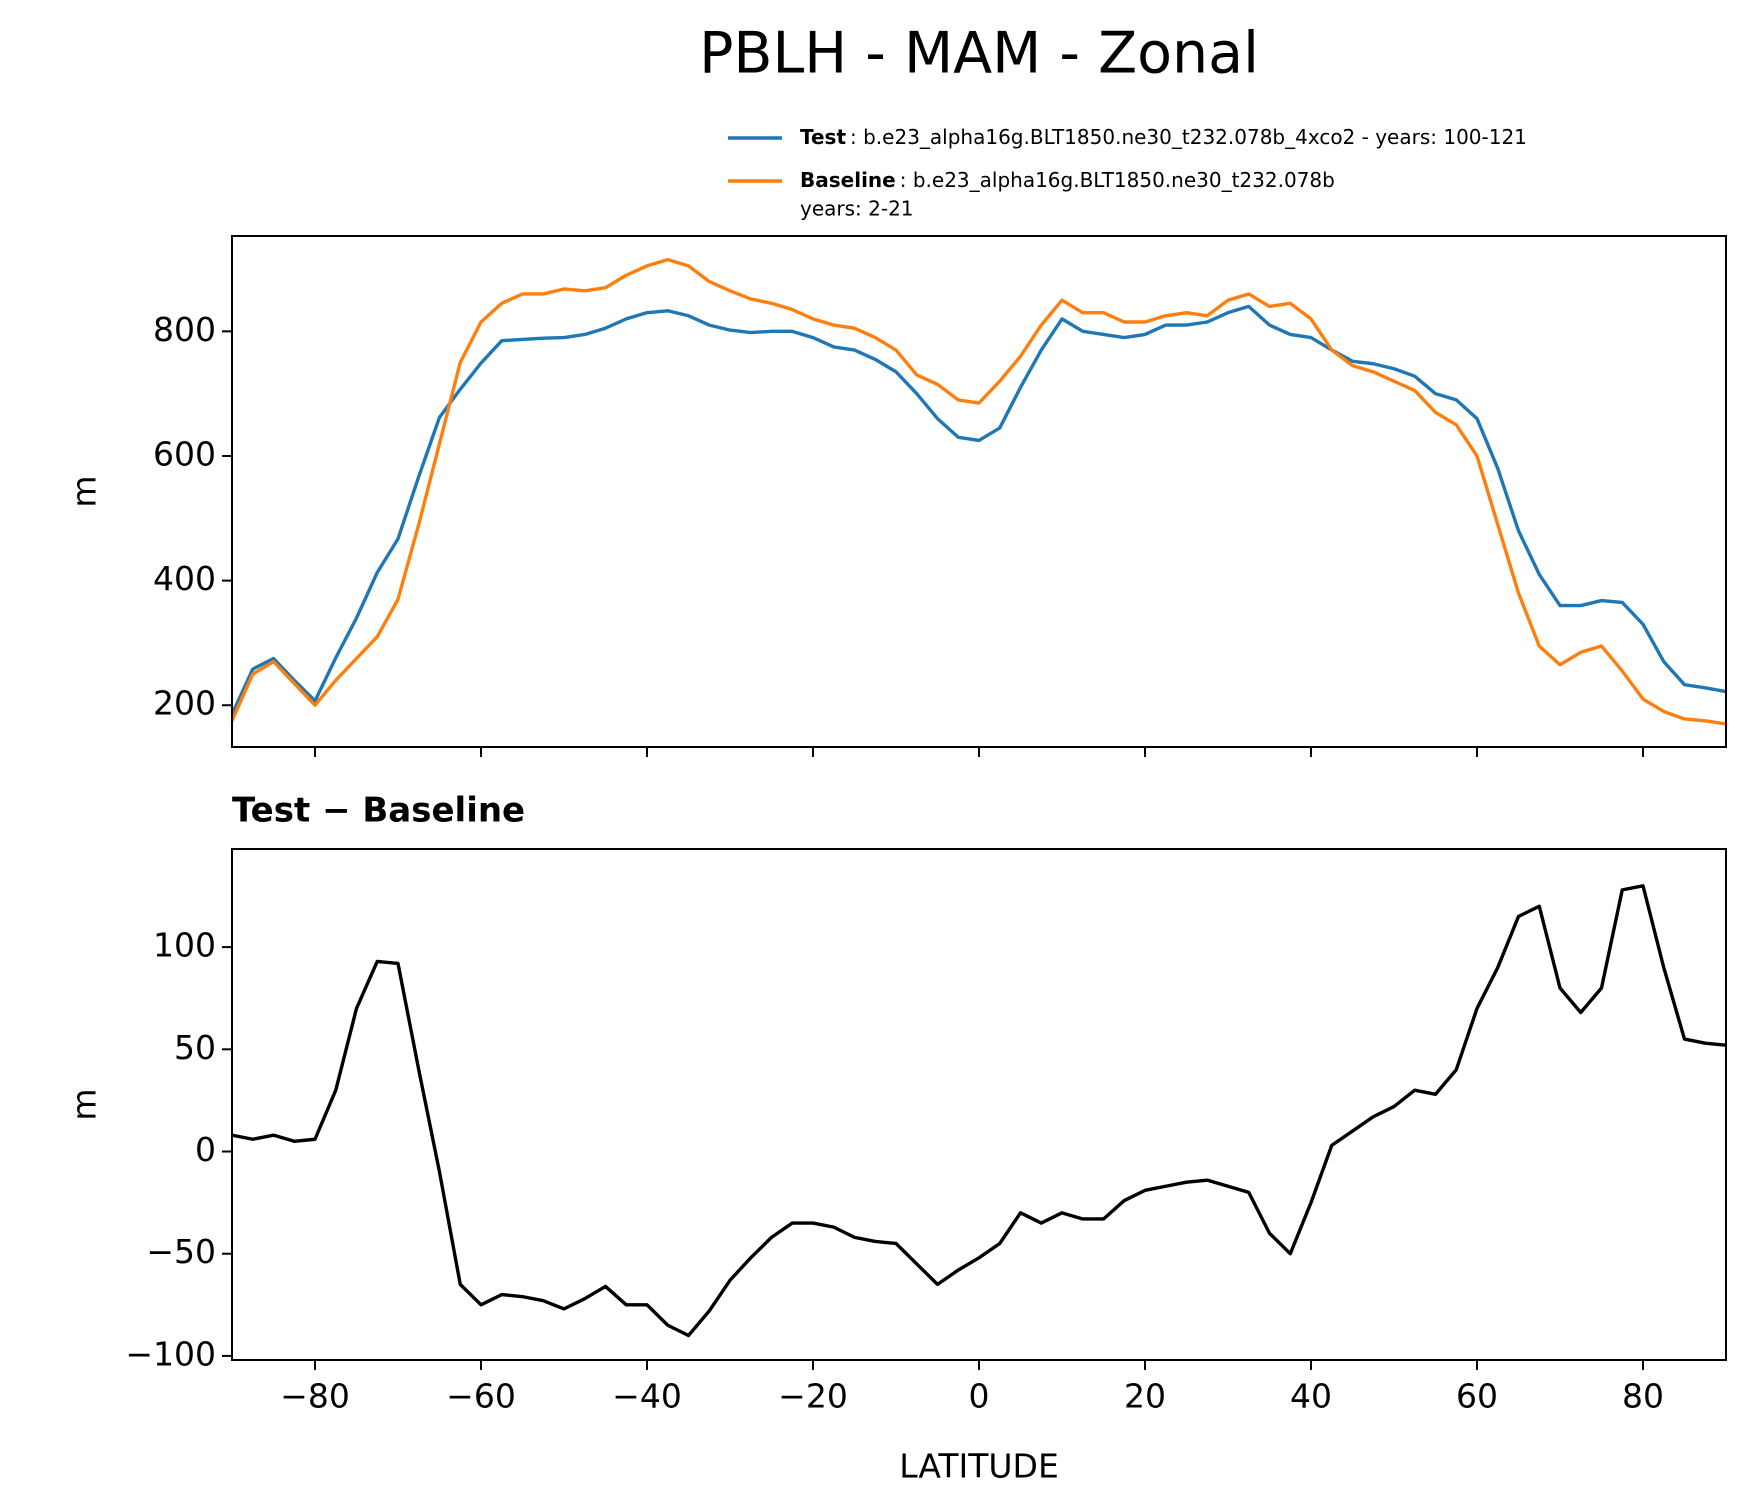 The image size is (1748, 1496). What do you see at coordinates (181, 1251) in the screenshot?
I see `y-tick-label: −50` at bounding box center [181, 1251].